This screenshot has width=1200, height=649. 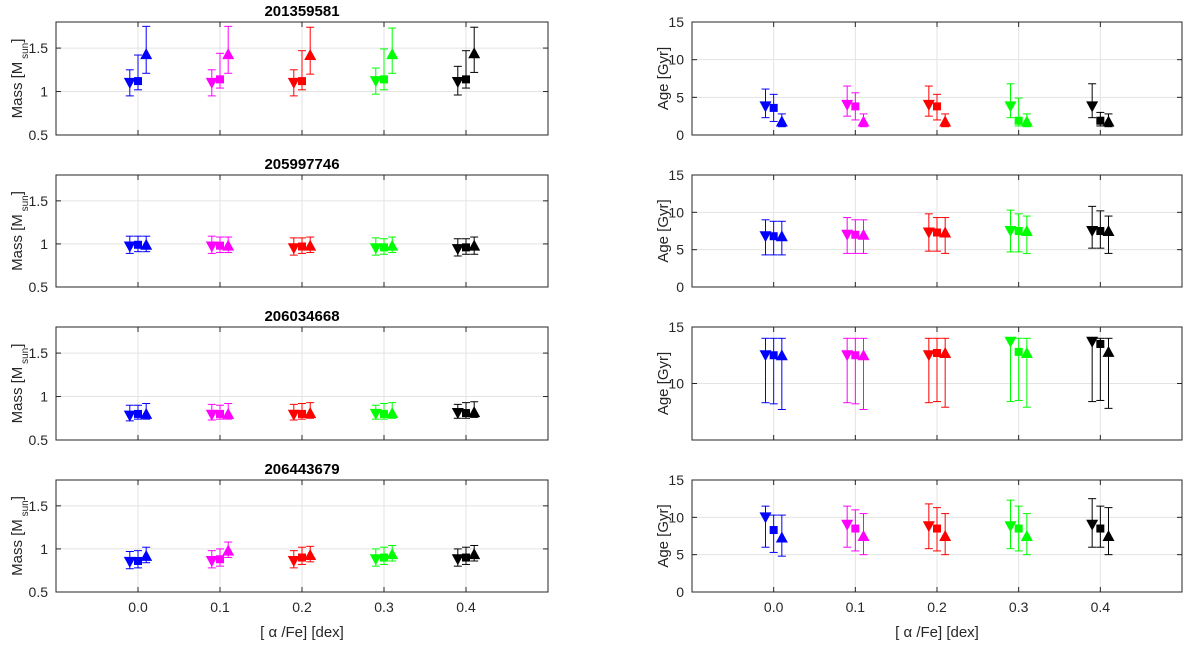 What do you see at coordinates (774, 607) in the screenshot?
I see `x-tick-label: 0.0` at bounding box center [774, 607].